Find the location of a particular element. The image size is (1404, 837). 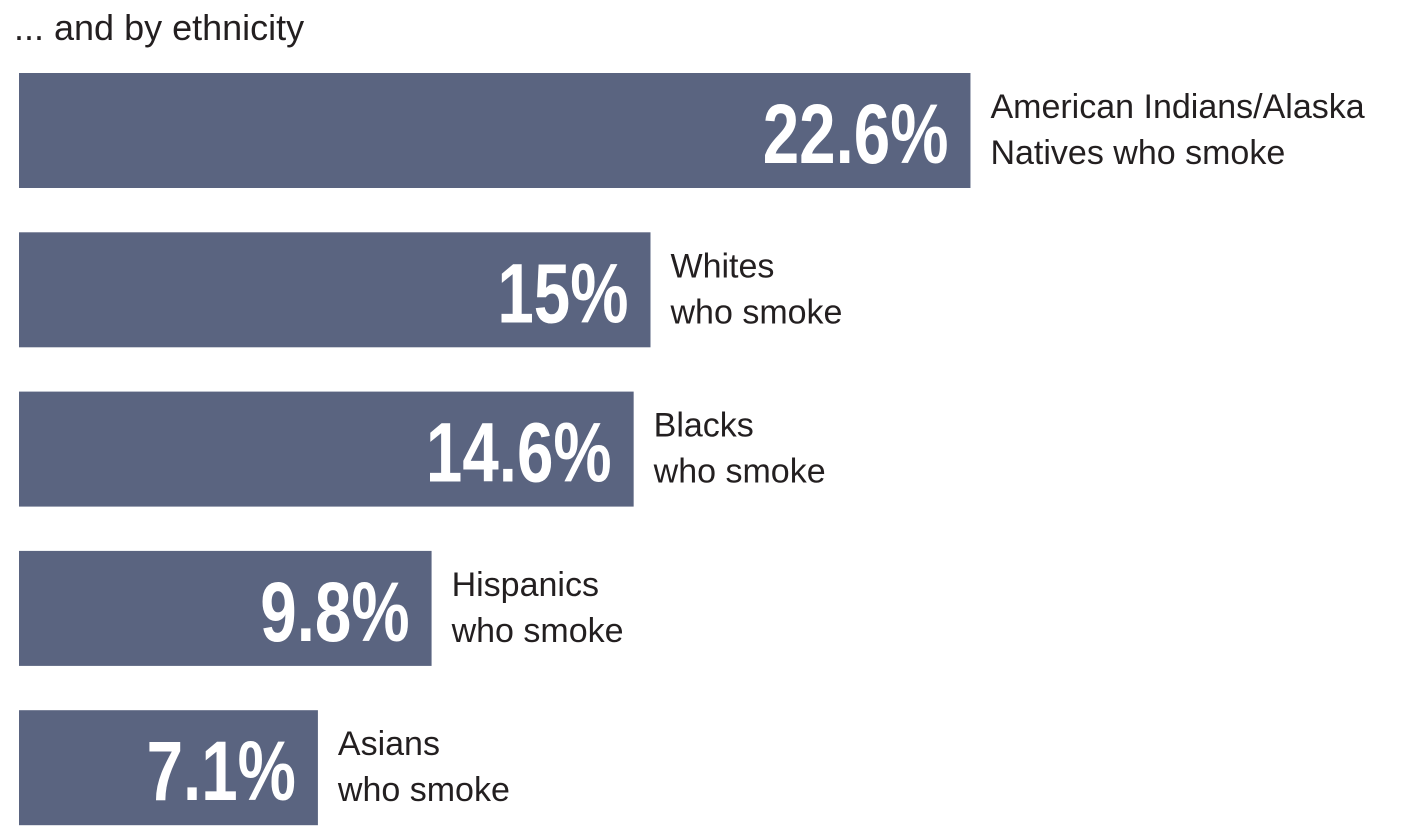

bar-category-label: Hispanics who smoke is located at coordinates (537, 608).